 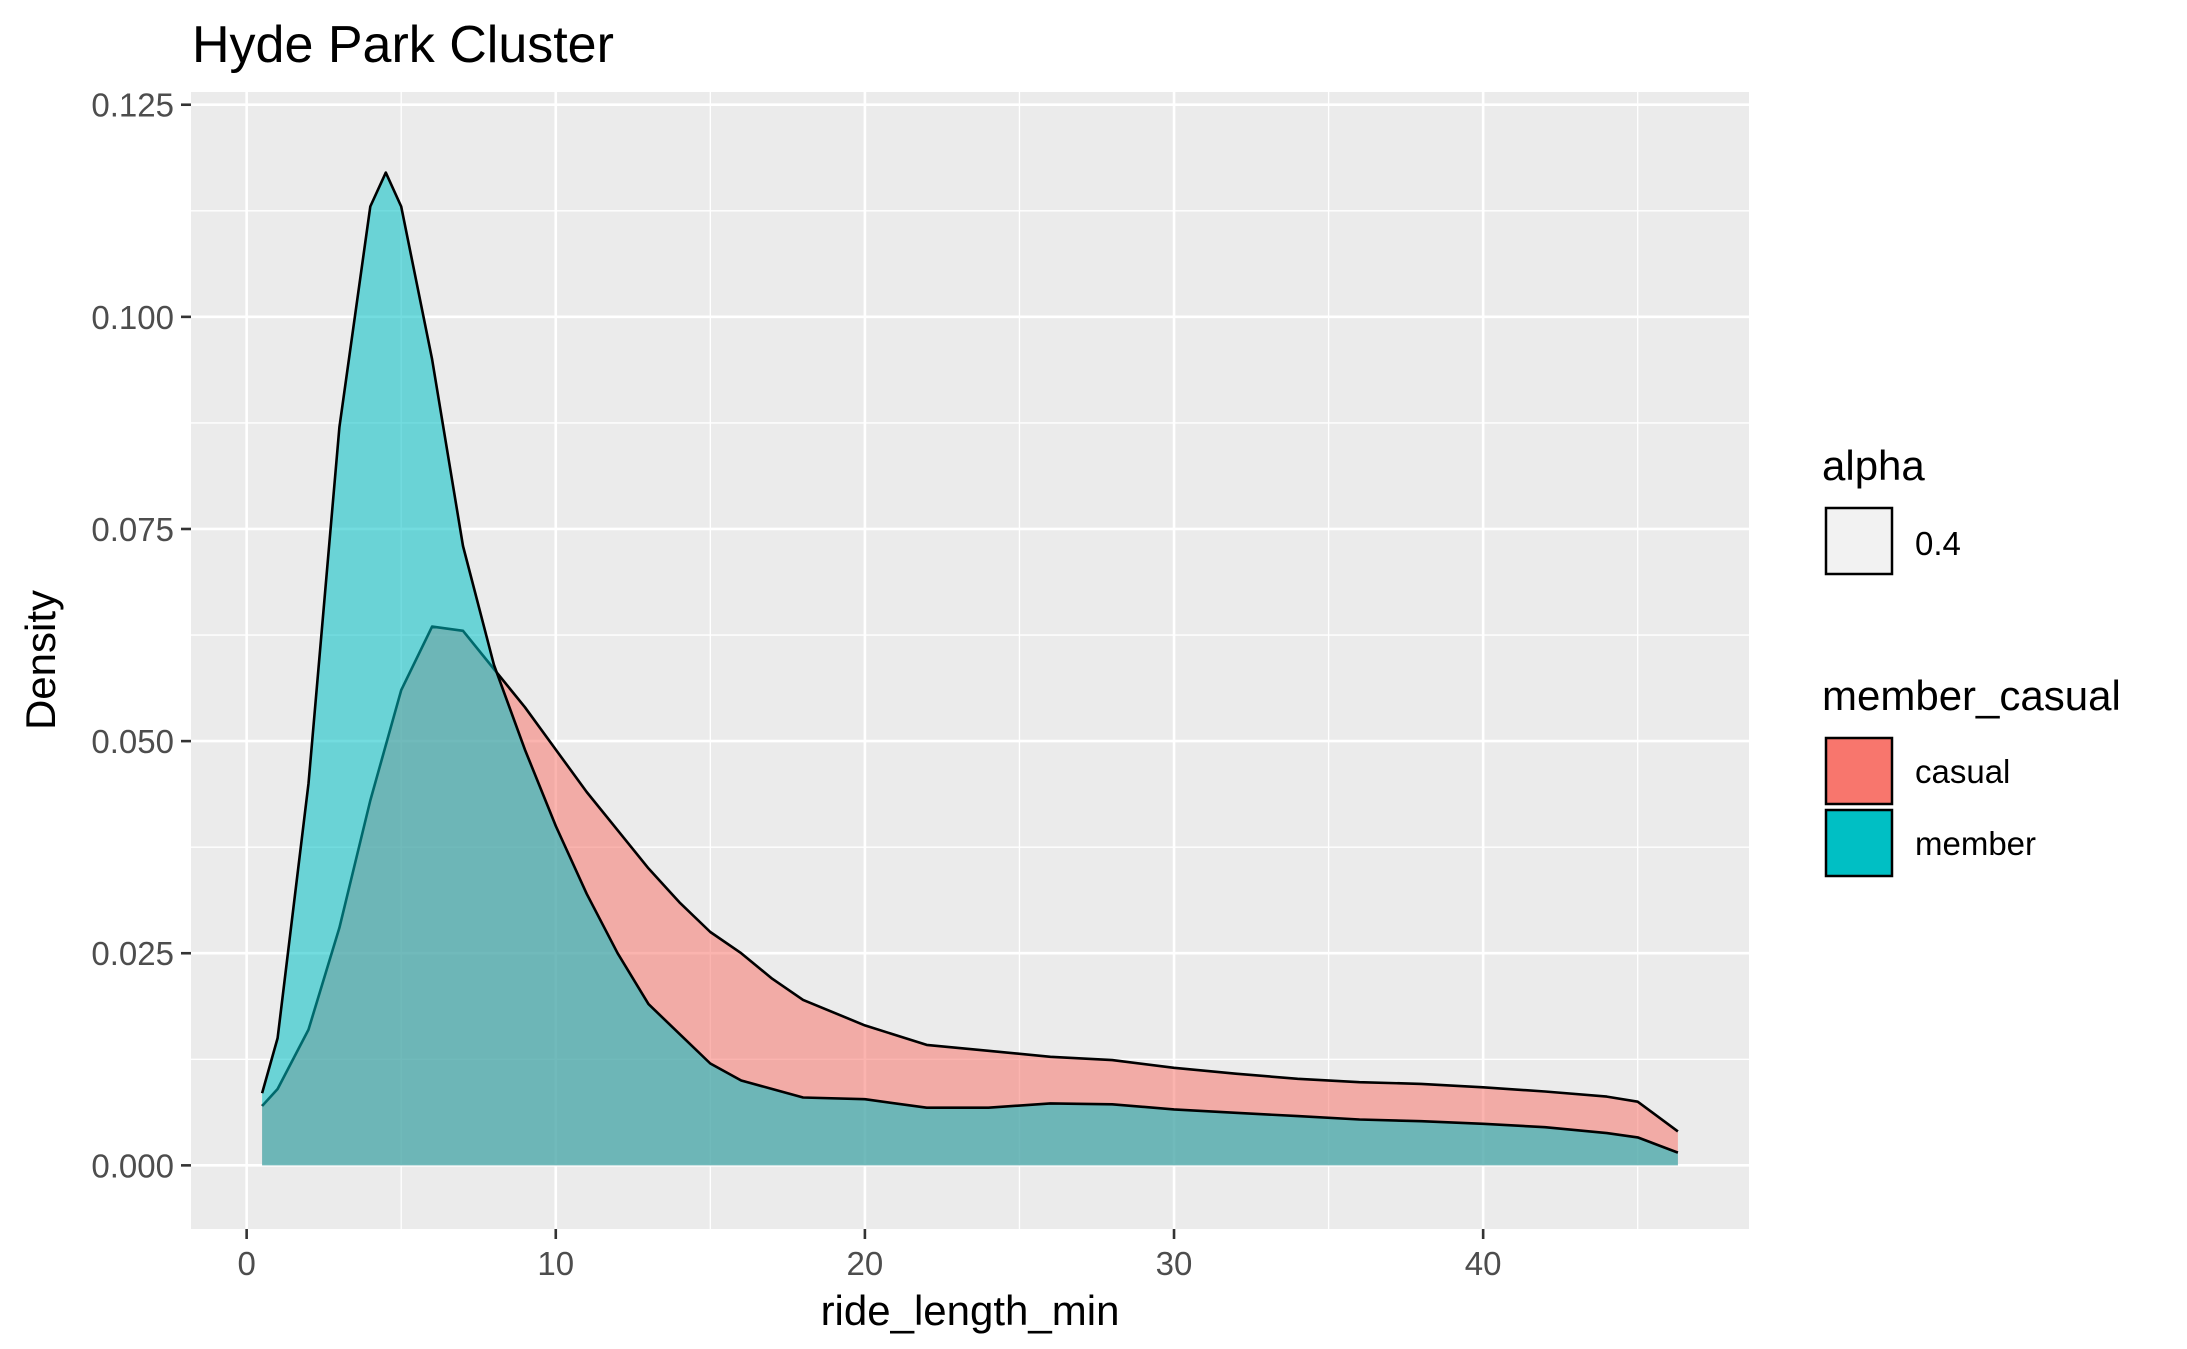 I want to click on x-axis: 0 10 20 30 40, so click(x=869, y=1255).